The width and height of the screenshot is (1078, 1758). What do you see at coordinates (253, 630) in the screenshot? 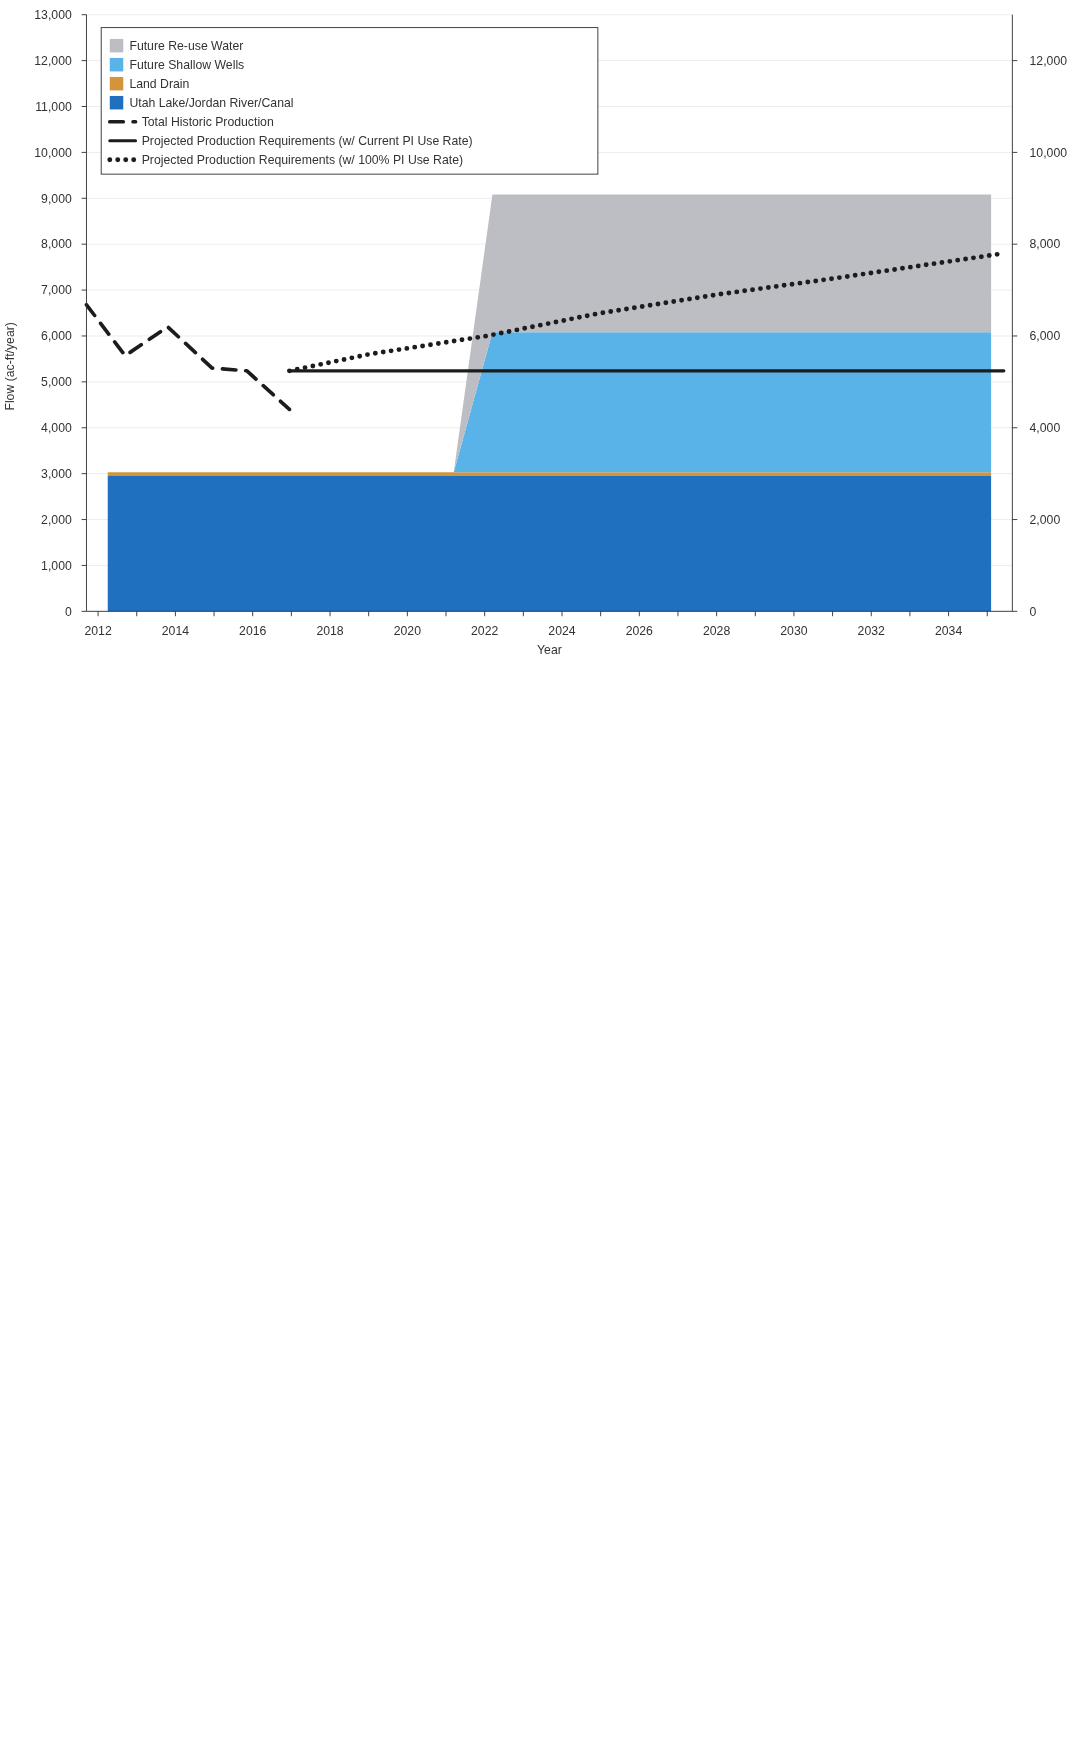
I see `x-tick-label: 2016` at bounding box center [253, 630].